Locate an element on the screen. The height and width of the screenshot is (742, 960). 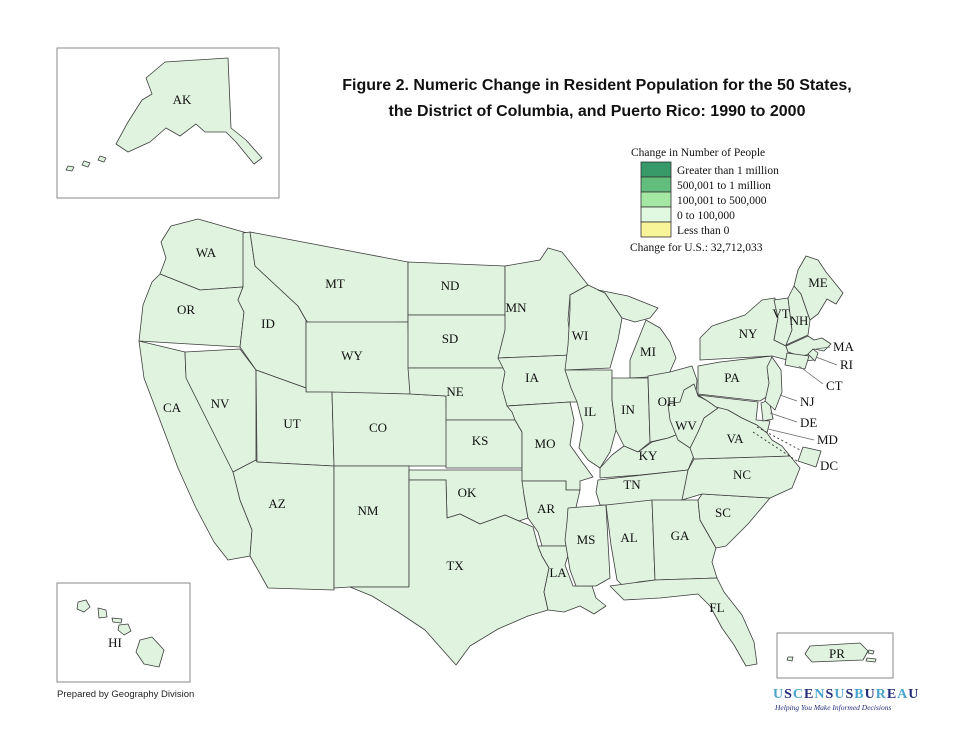
state-label-mi: MI is located at coordinates (648, 351).